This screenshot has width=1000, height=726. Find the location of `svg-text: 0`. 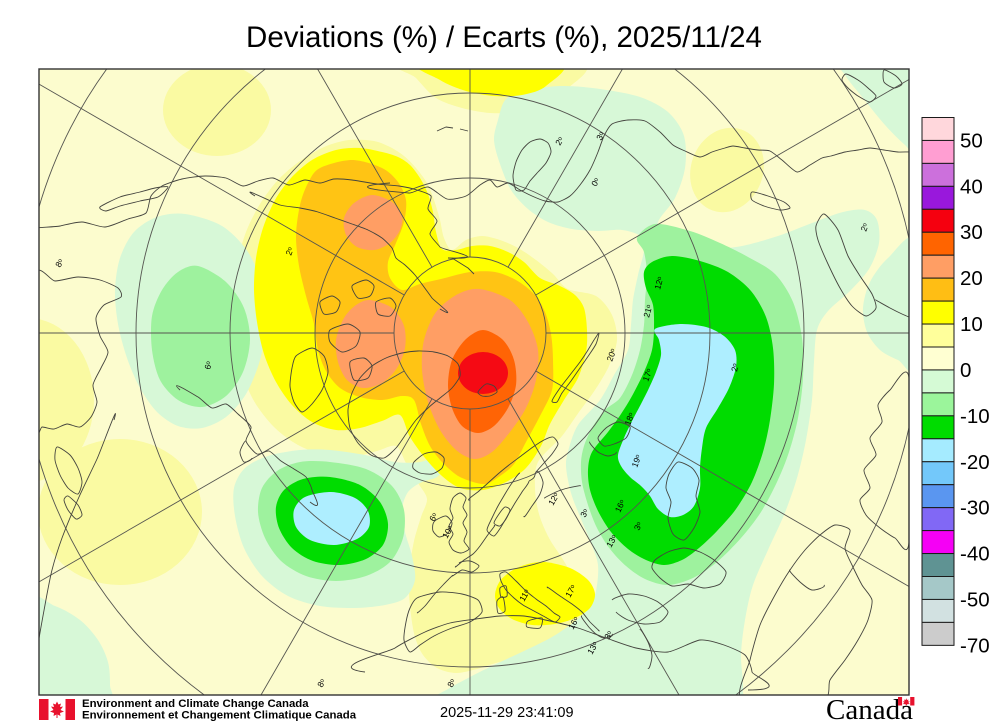

svg-text: 0 is located at coordinates (965, 370).